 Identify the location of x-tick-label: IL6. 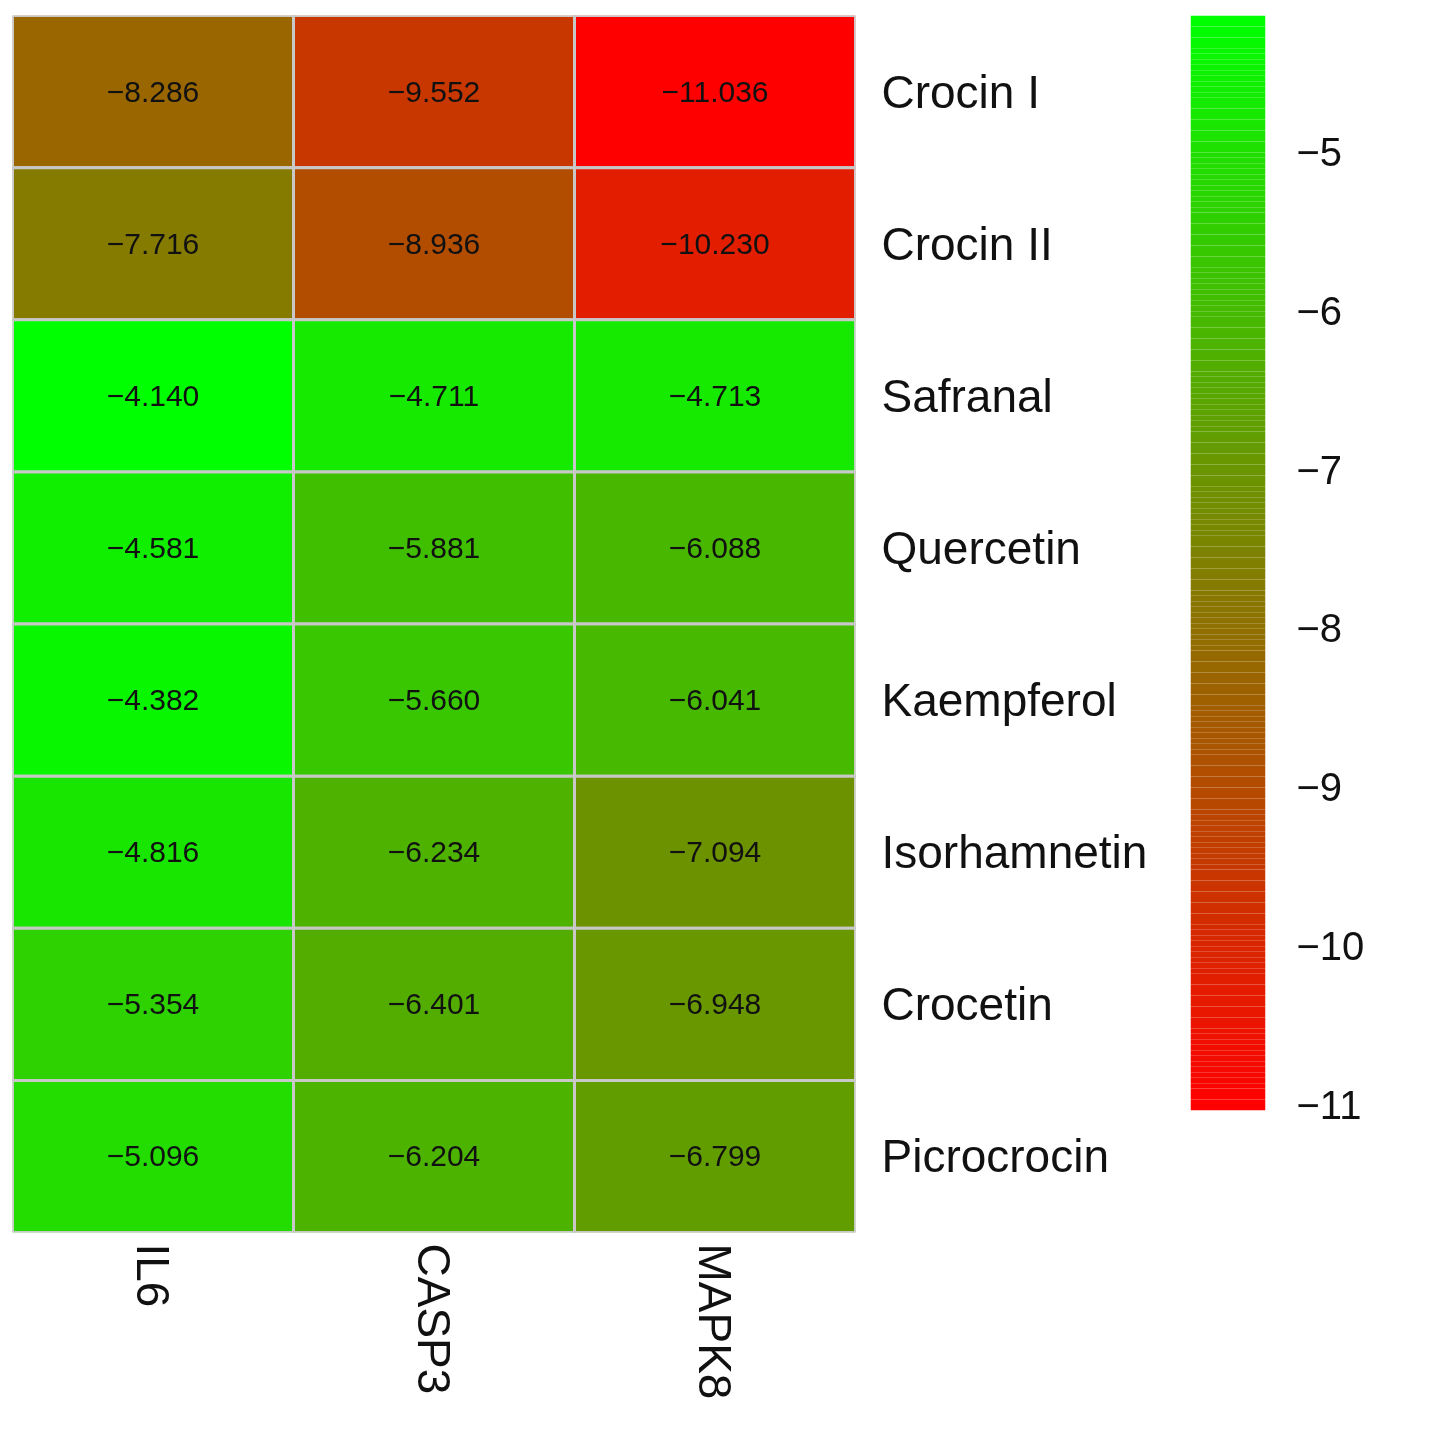
(153, 1275).